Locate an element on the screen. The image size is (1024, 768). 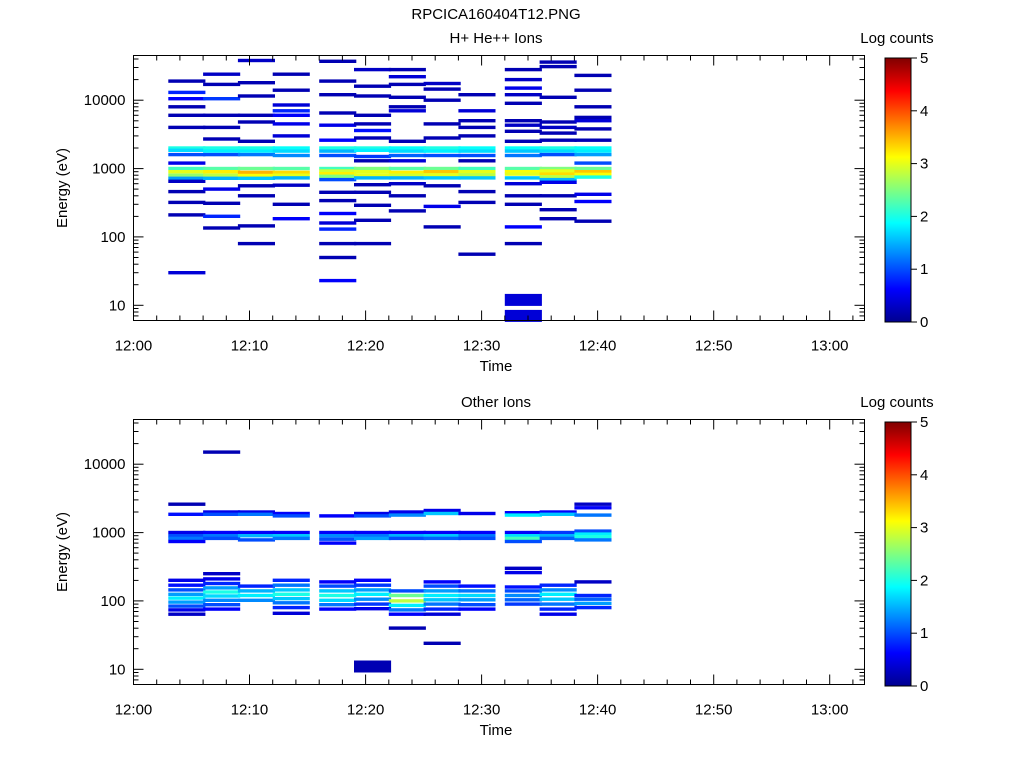
y-tick-label: 10 is located at coordinates (117, 669).